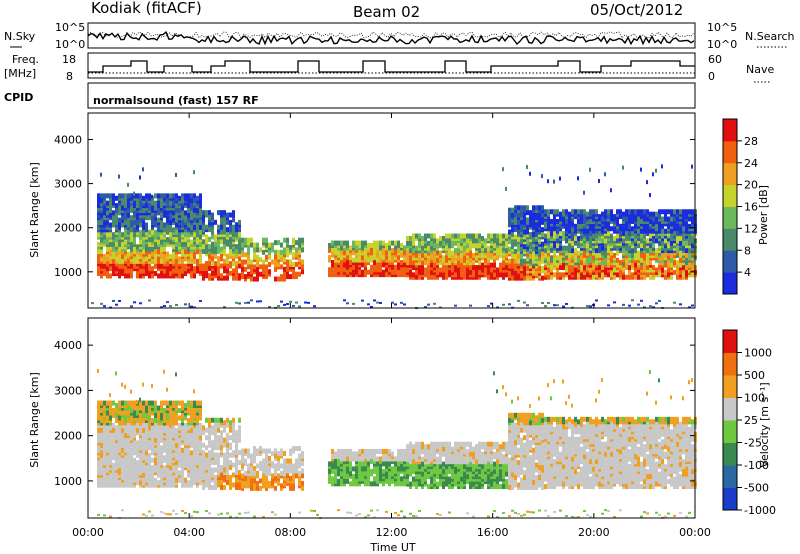 Image resolution: width=800 pixels, height=554 pixels. I want to click on colorbar-tick-label: 16, so click(751, 207).